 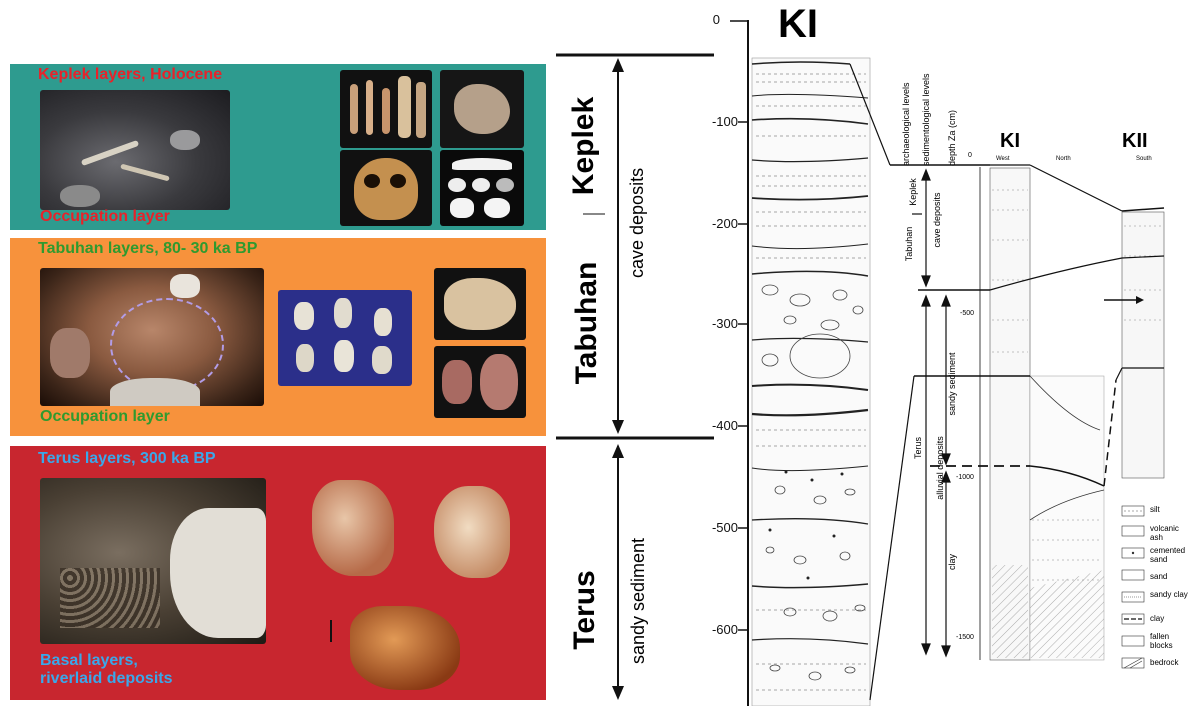 What do you see at coordinates (472, 532) in the screenshot?
I see `artifact-2-image` at bounding box center [472, 532].